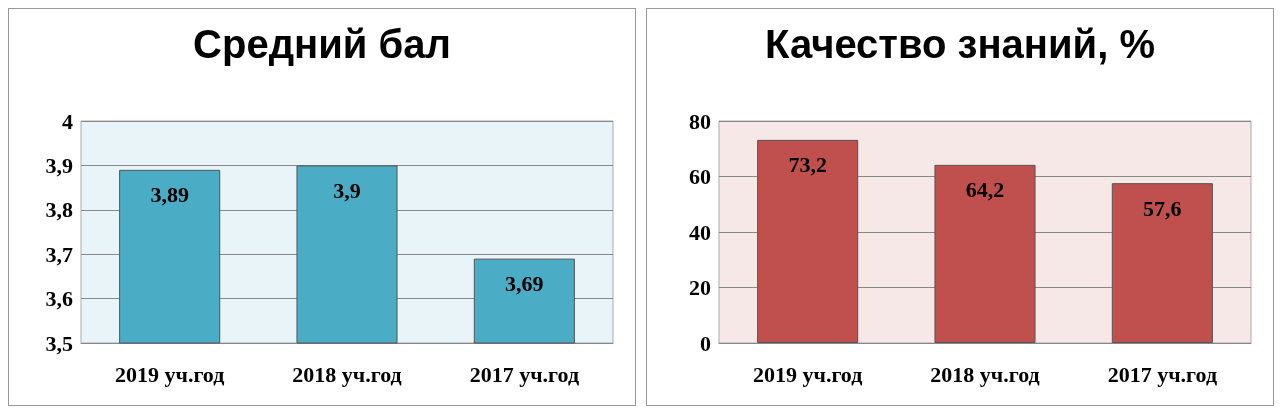 The height and width of the screenshot is (417, 1284). I want to click on chart-title: Качество знаний, %, so click(960, 44).